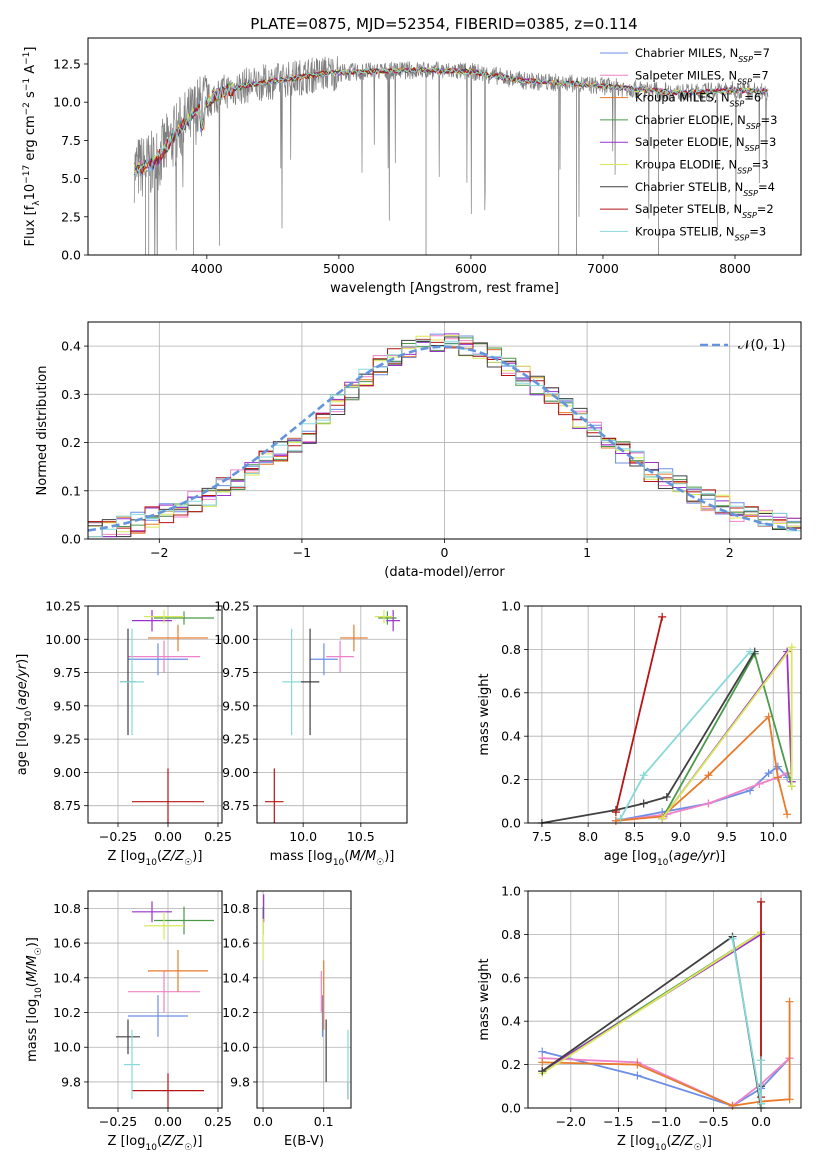  I want to click on x-tick-label: −1.5, so click(618, 1121).